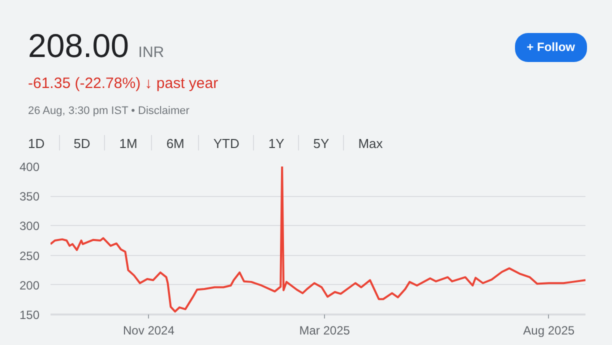 This screenshot has height=345, width=612. What do you see at coordinates (109, 111) in the screenshot?
I see `text: 26 Aug, 3:30 pm IST • Disclaimer` at bounding box center [109, 111].